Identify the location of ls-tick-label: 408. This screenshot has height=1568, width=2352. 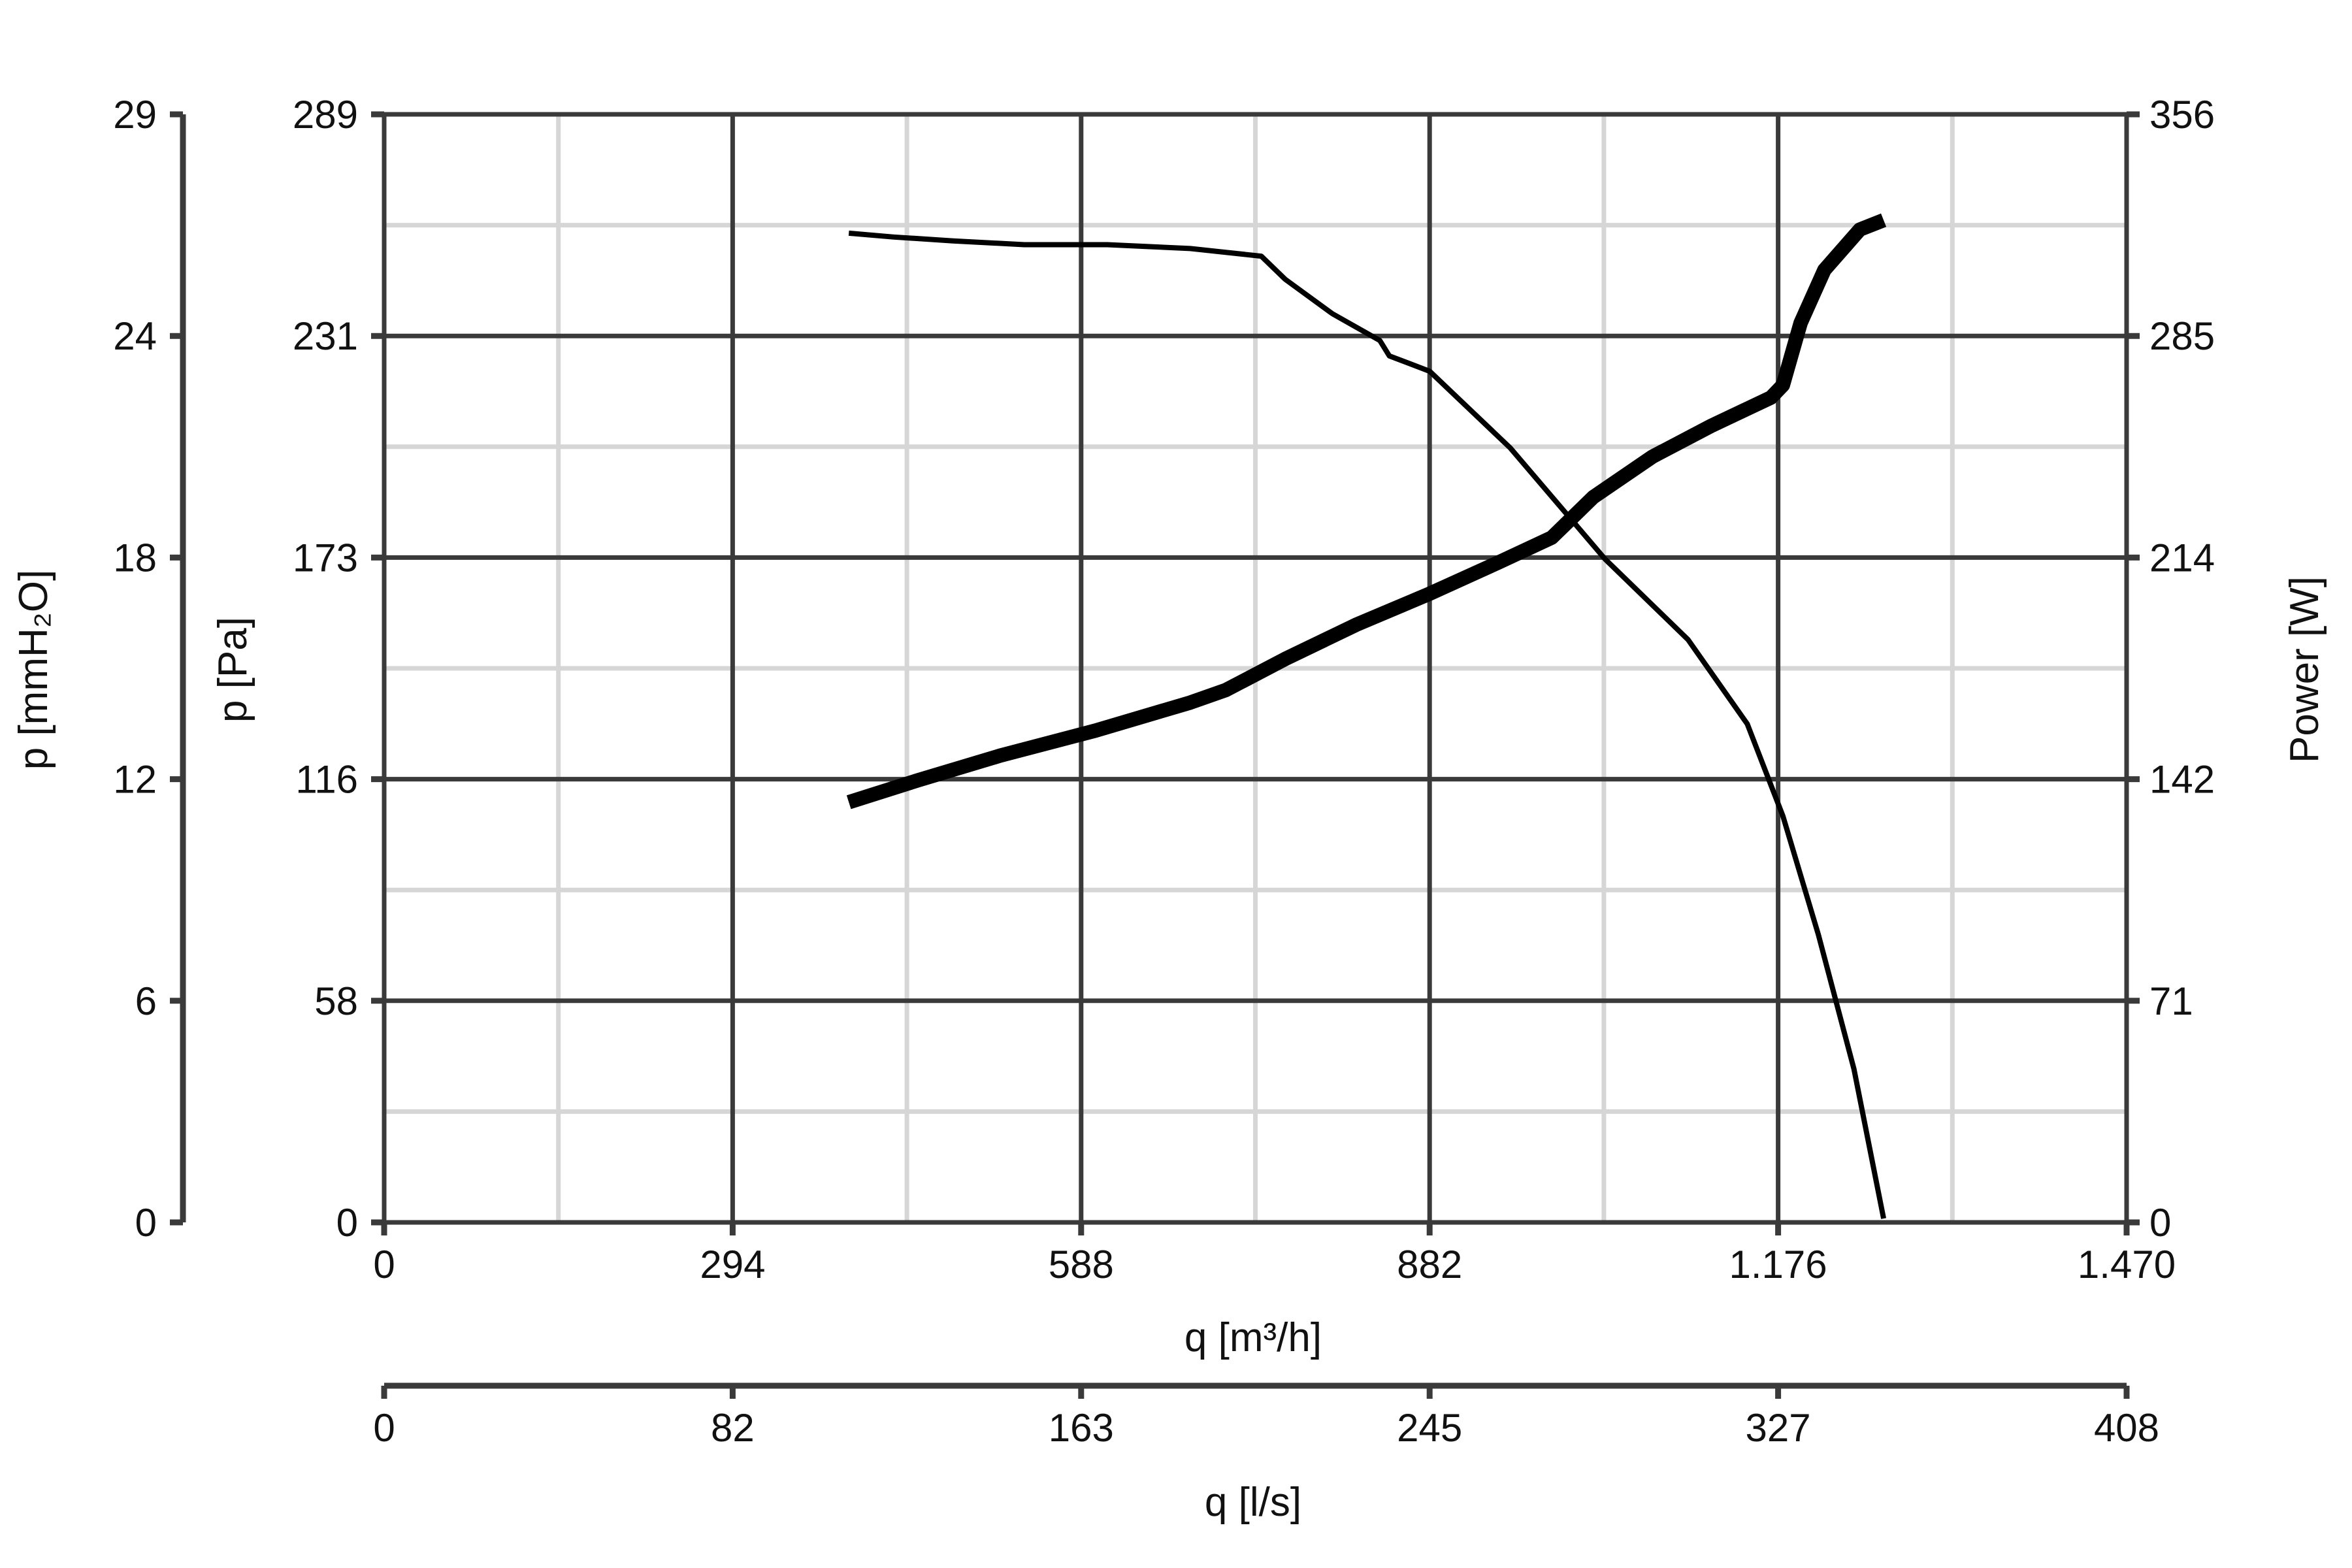
(2126, 1428).